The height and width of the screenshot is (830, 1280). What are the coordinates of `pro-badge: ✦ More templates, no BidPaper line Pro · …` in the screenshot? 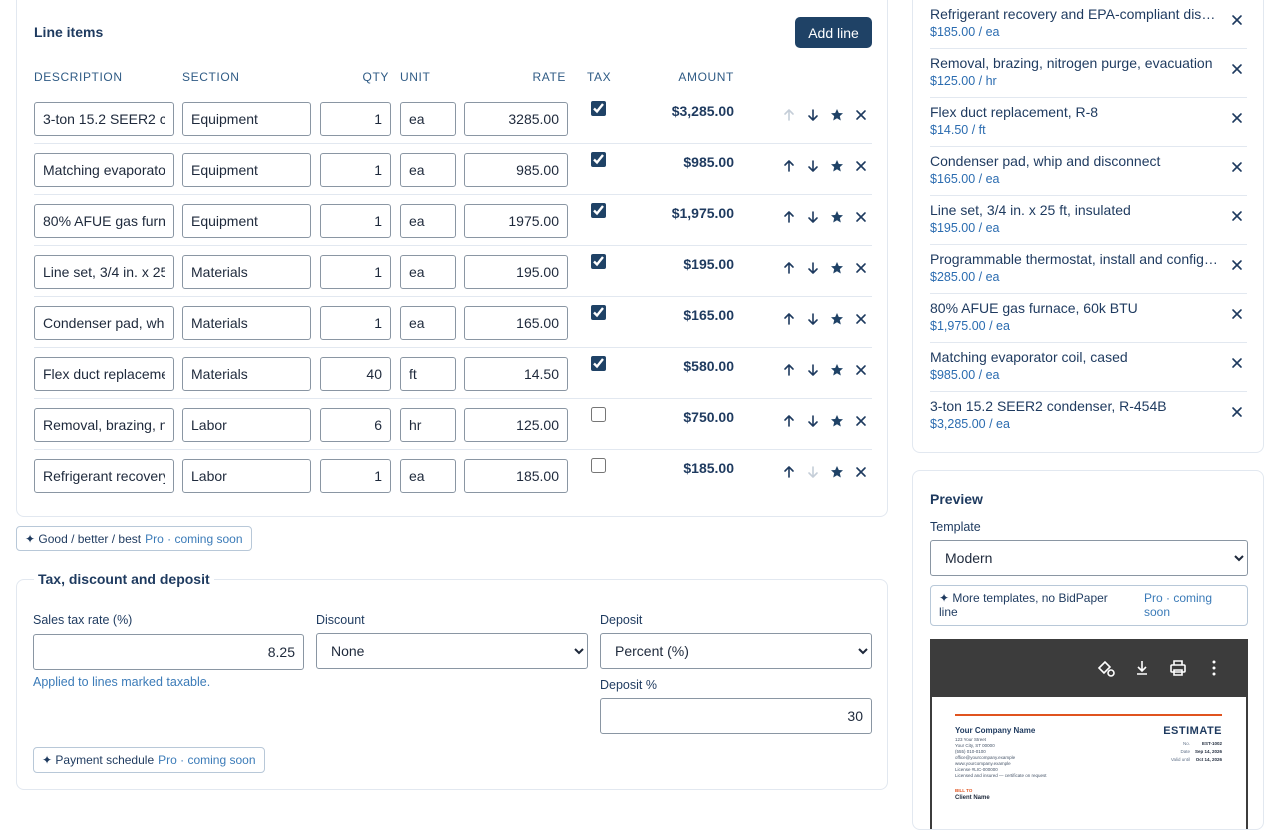 It's located at (1089, 605).